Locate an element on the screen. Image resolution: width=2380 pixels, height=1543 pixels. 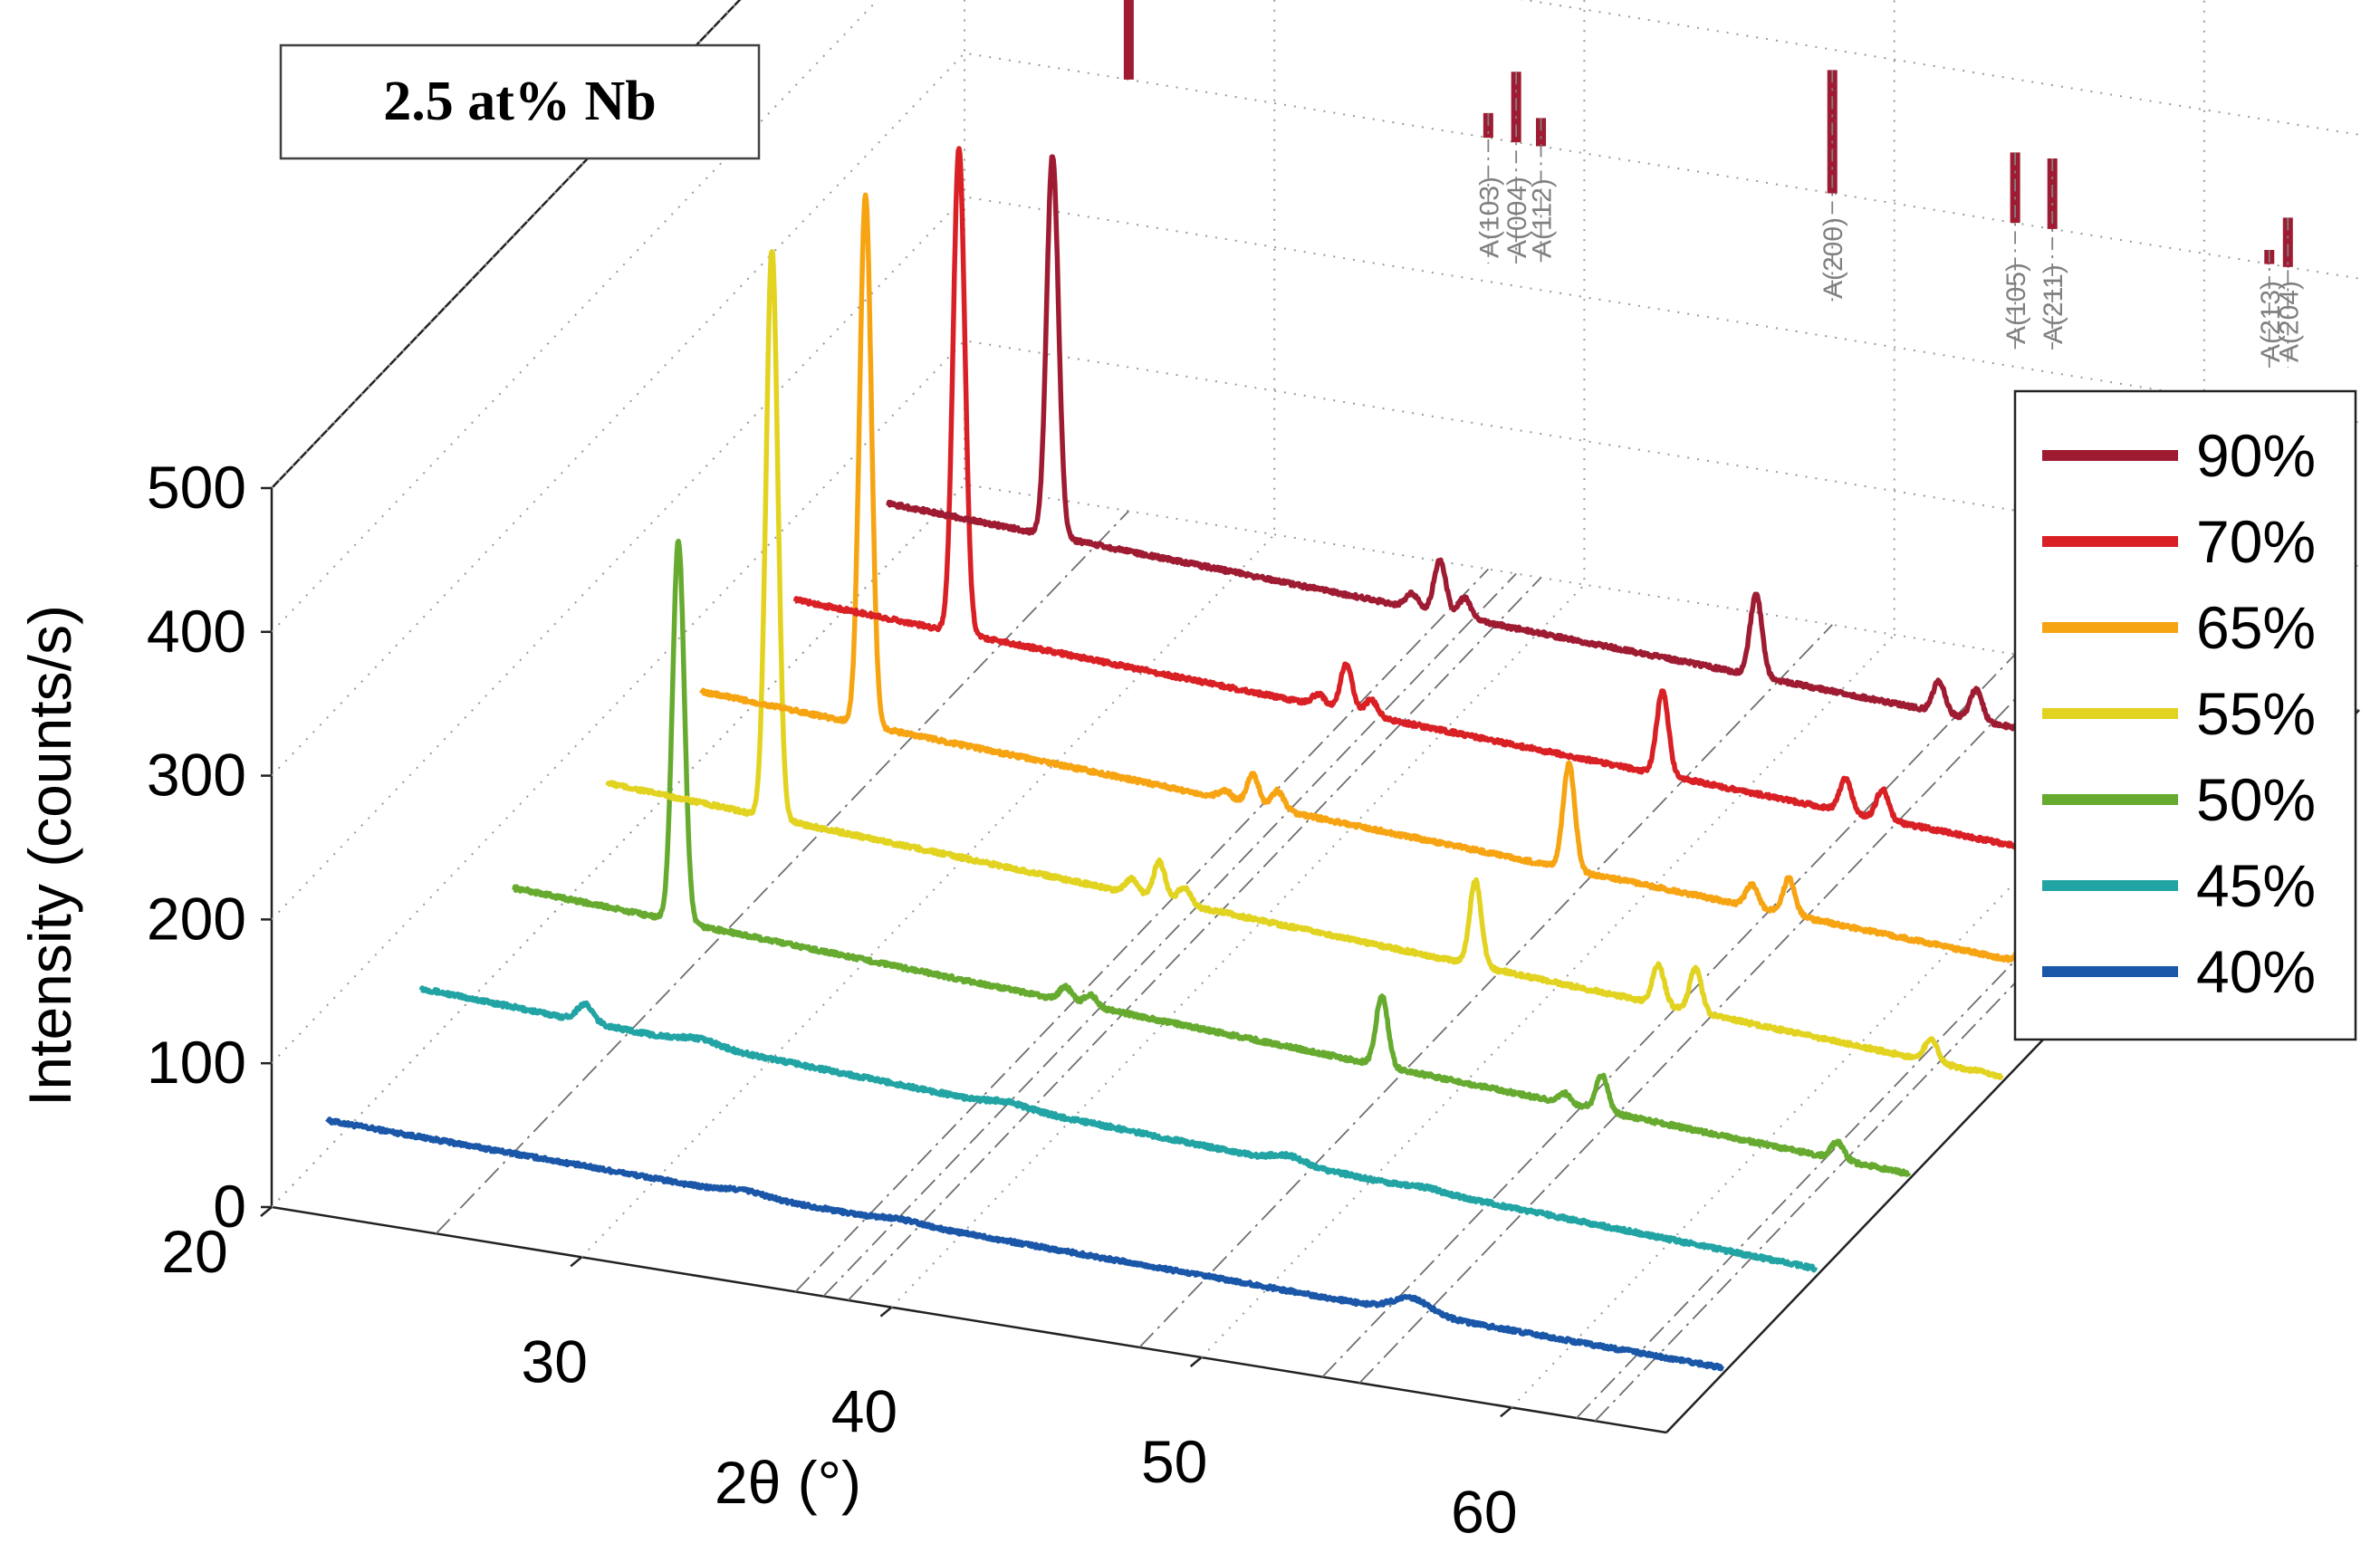
legend-label: 40% is located at coordinates (2256, 972).